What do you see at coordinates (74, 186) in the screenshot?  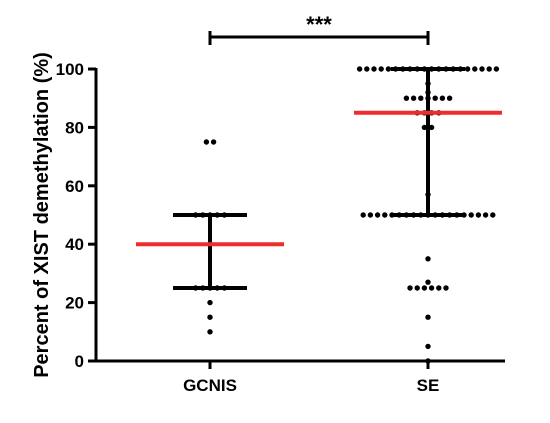 I see `y-tick-label: 60` at bounding box center [74, 186].